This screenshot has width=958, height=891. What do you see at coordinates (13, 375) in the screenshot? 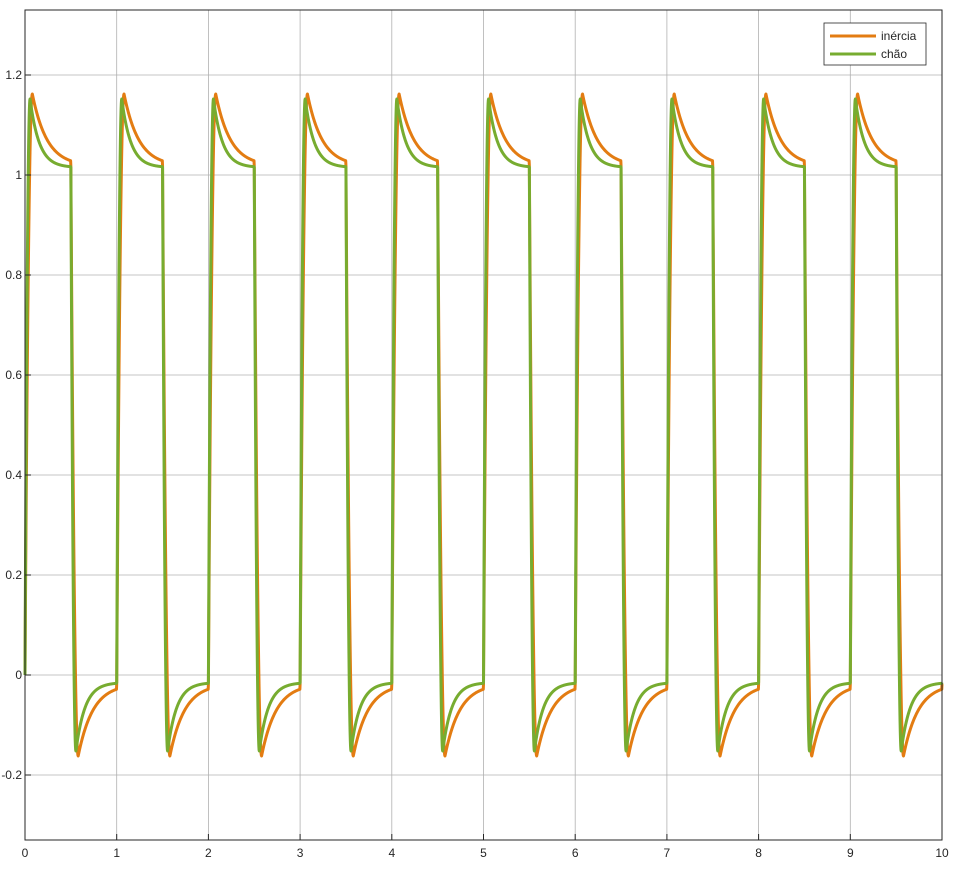
I see `y-tick-label: 0.6` at bounding box center [13, 375].